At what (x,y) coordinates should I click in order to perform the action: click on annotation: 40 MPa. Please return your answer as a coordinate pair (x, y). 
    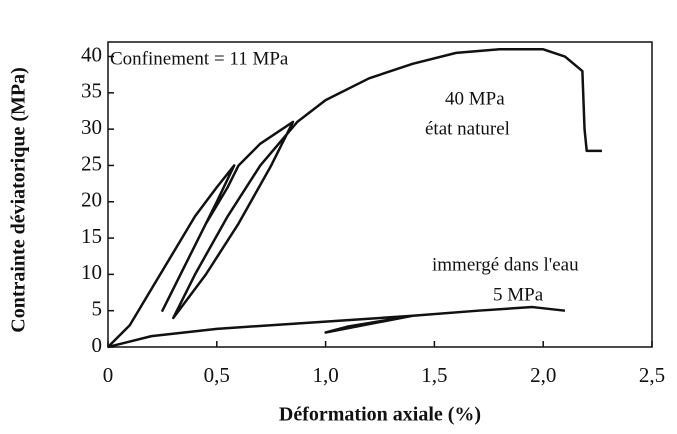
    Looking at the image, I should click on (475, 98).